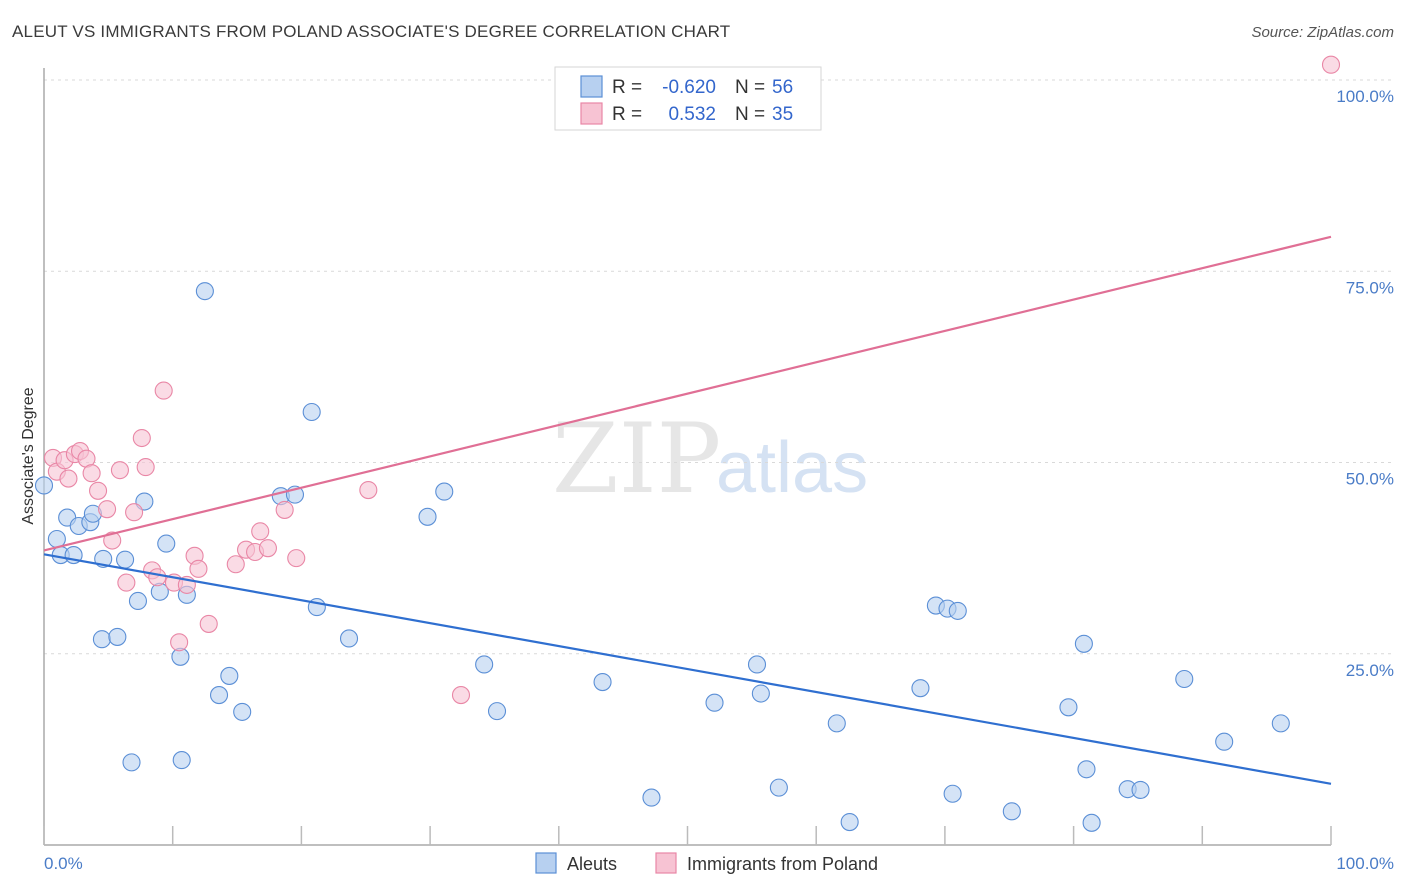 This screenshot has width=1406, height=892. I want to click on legend-n-value-2: 35, so click(782, 114).